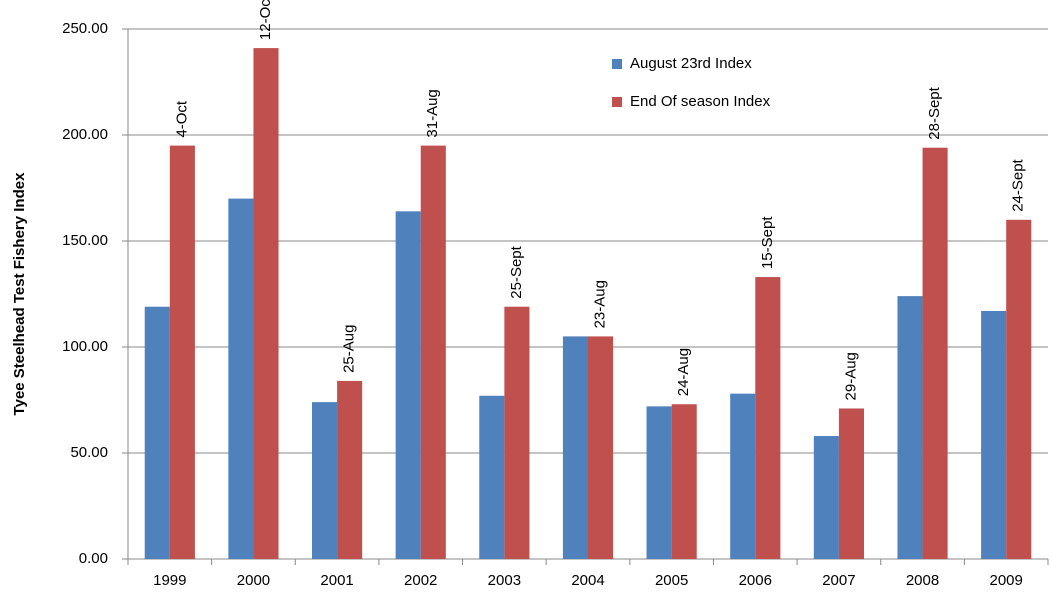 The width and height of the screenshot is (1052, 607). What do you see at coordinates (671, 580) in the screenshot?
I see `x-tick-label: 2005` at bounding box center [671, 580].